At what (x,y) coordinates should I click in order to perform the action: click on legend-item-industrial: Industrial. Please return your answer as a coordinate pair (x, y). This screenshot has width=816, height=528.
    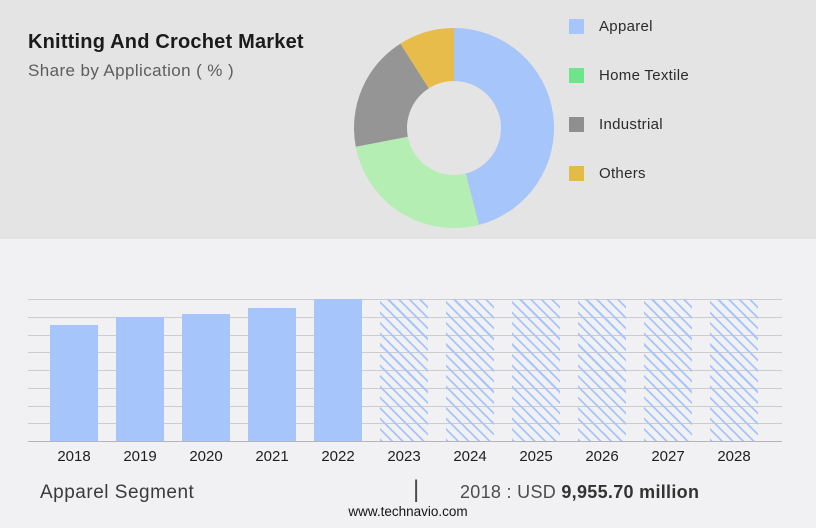
    Looking at the image, I should click on (629, 124).